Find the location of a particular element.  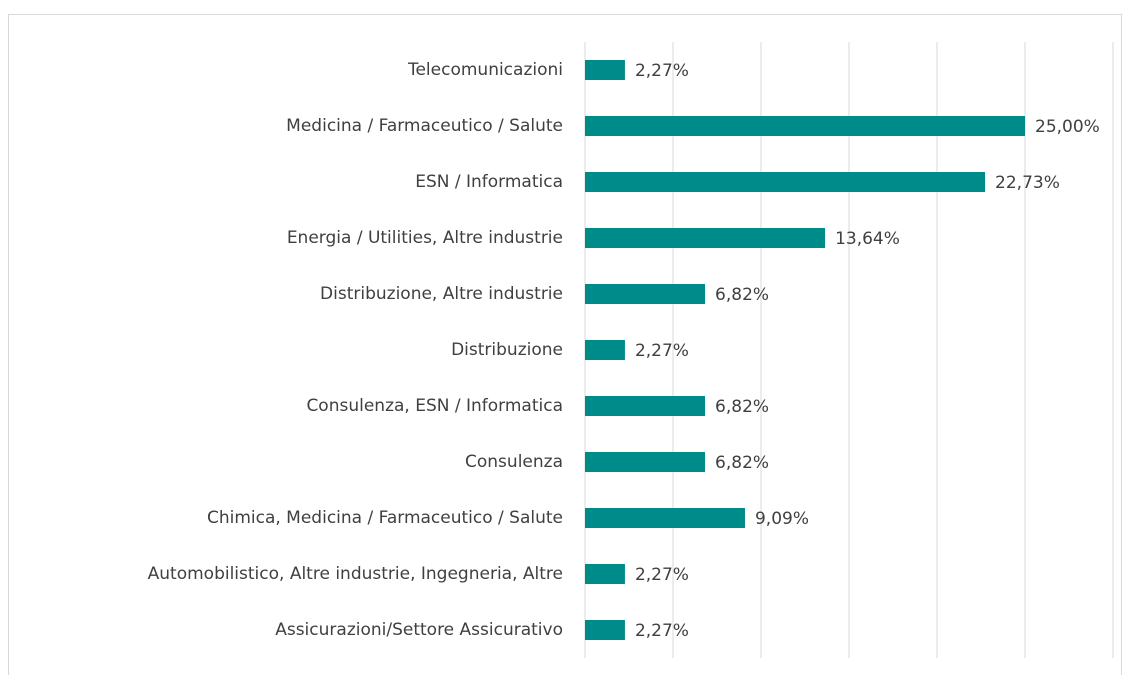

data-label: 22,73% is located at coordinates (1027, 183).